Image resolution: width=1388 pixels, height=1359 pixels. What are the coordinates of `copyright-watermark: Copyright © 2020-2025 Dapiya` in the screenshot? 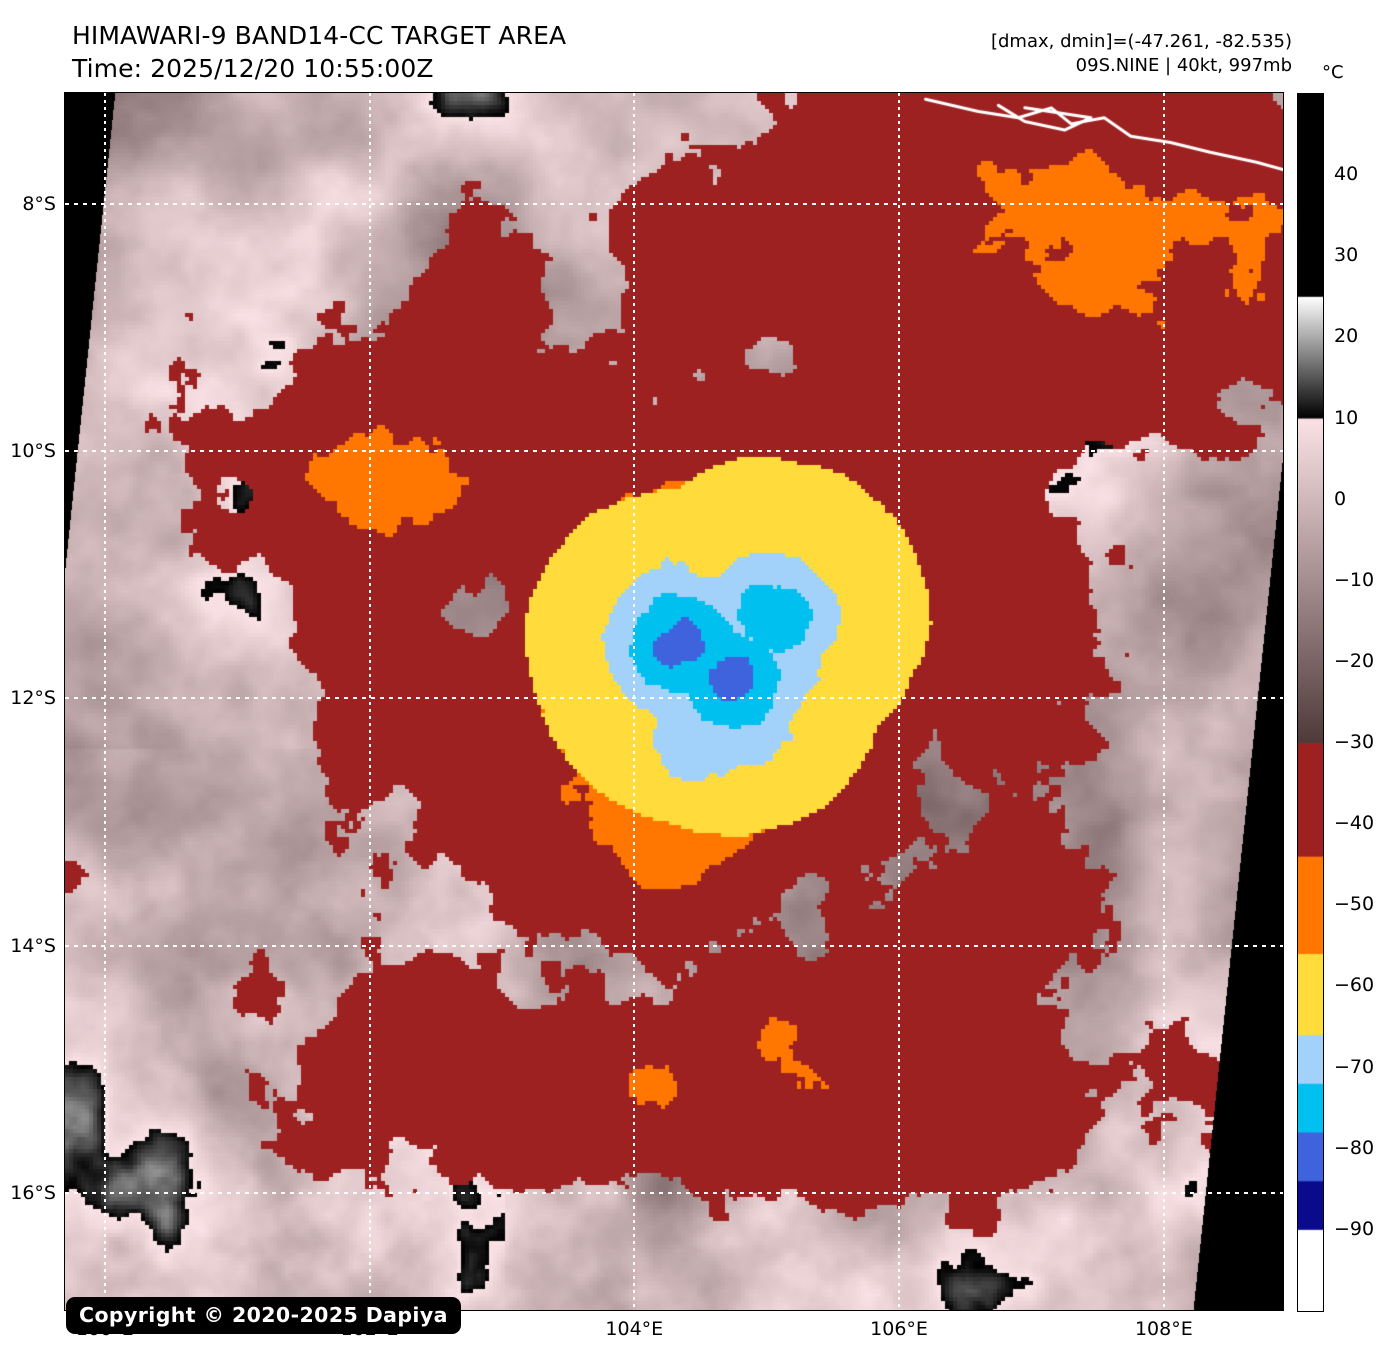 It's located at (263, 1315).